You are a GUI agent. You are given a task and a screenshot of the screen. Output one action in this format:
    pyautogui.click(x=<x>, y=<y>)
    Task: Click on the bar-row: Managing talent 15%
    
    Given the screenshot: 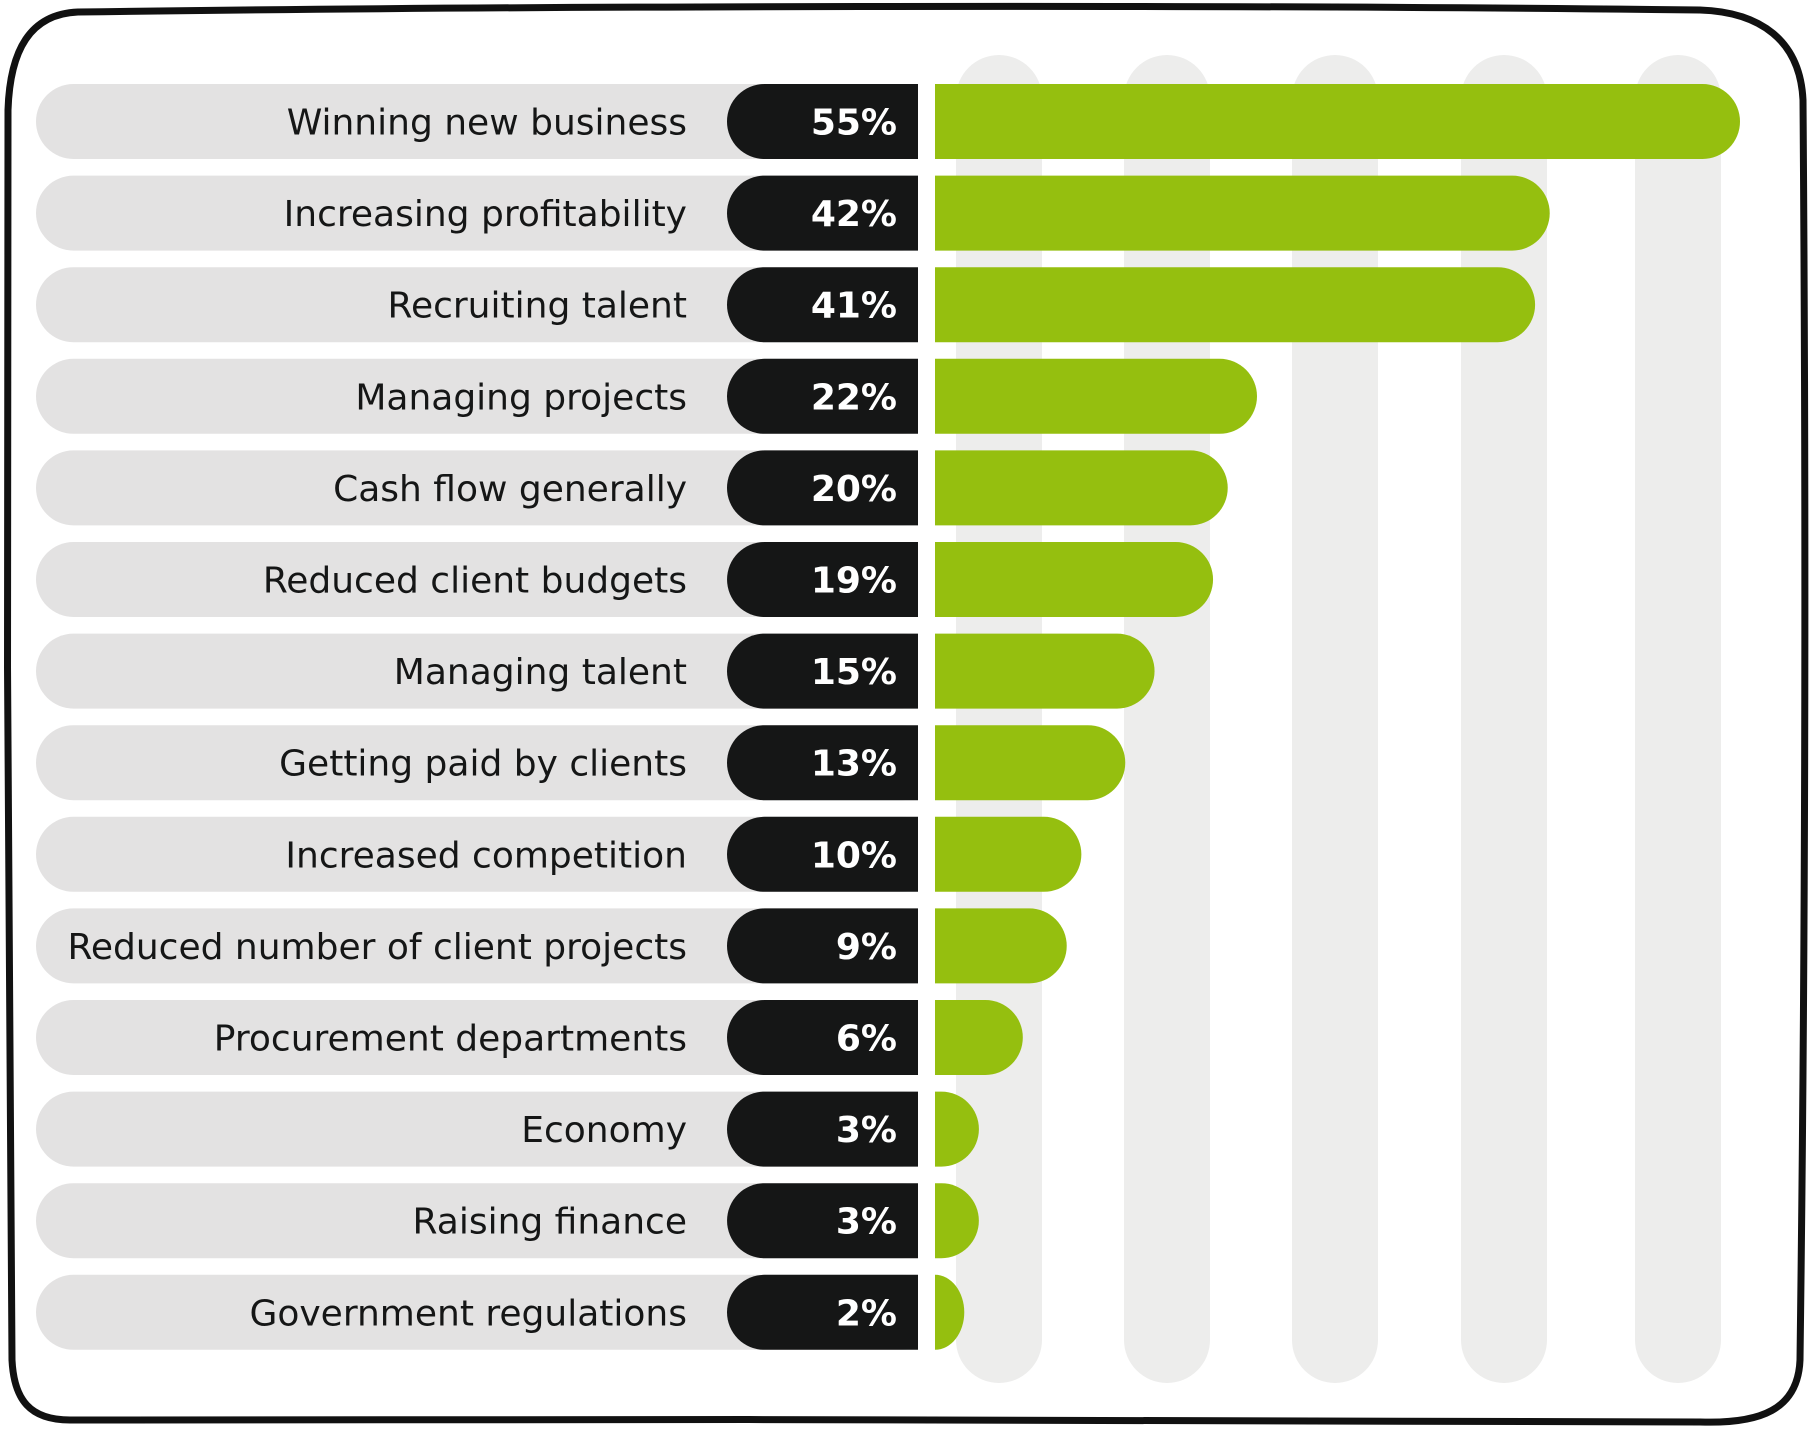 What is the action you would take?
    pyautogui.click(x=595, y=671)
    